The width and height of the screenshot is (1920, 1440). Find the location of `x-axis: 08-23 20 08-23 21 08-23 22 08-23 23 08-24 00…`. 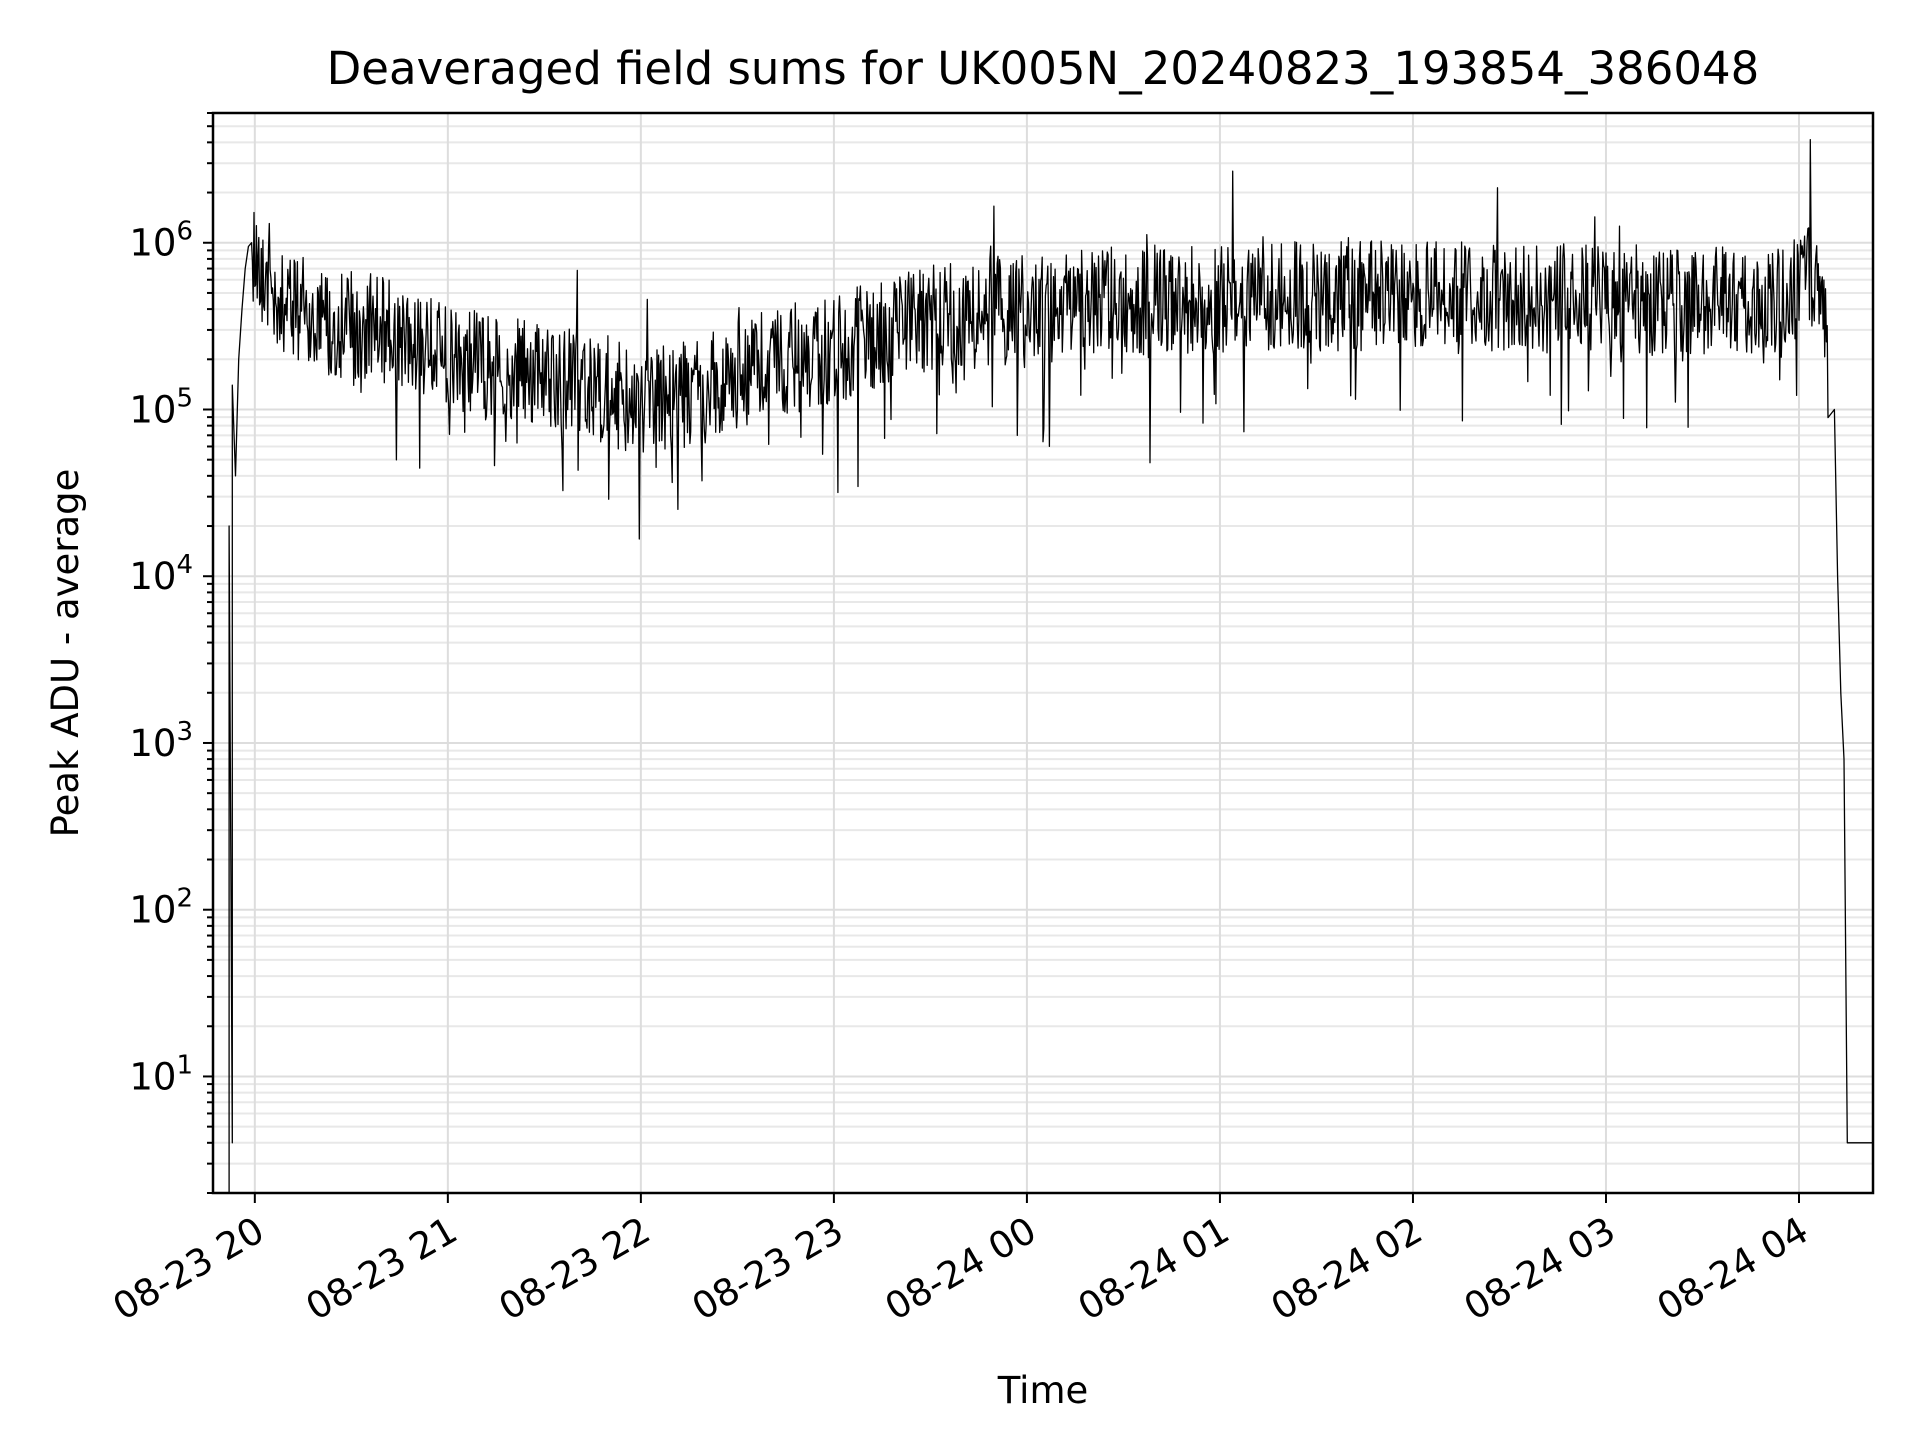

x-axis: 08-23 20 08-23 21 08-23 22 08-23 23 08-24 00… is located at coordinates (961, 1261).